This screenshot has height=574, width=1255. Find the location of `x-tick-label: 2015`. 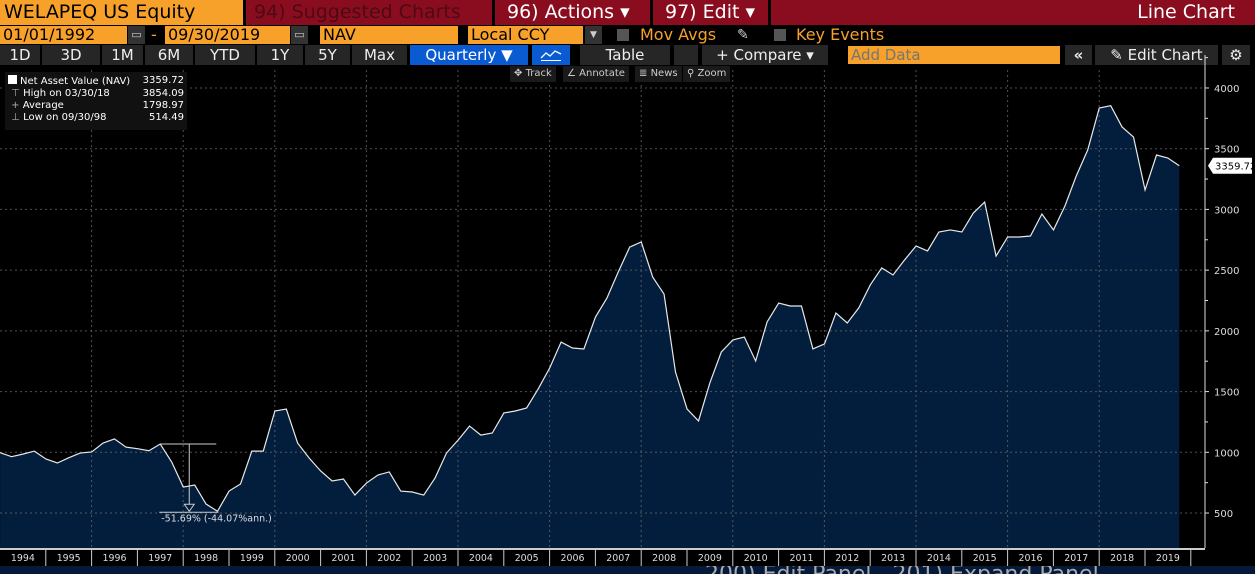

x-tick-label: 2015 is located at coordinates (985, 558).